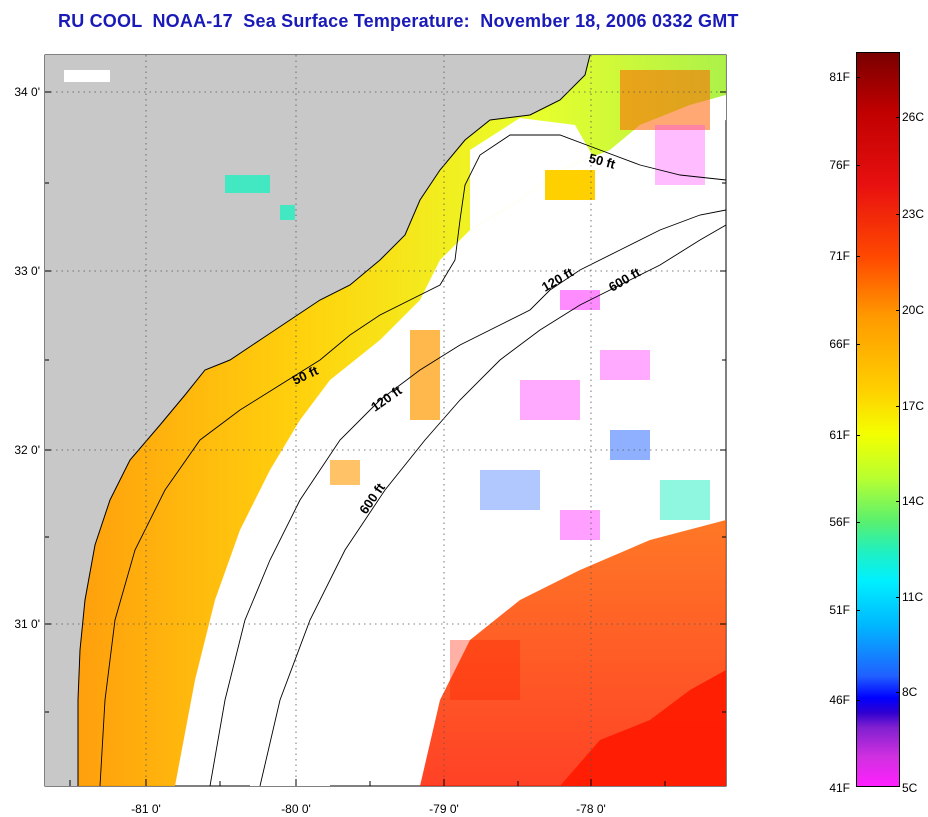 The image size is (928, 817). I want to click on colorbar-label-81f: 81F, so click(839, 77).